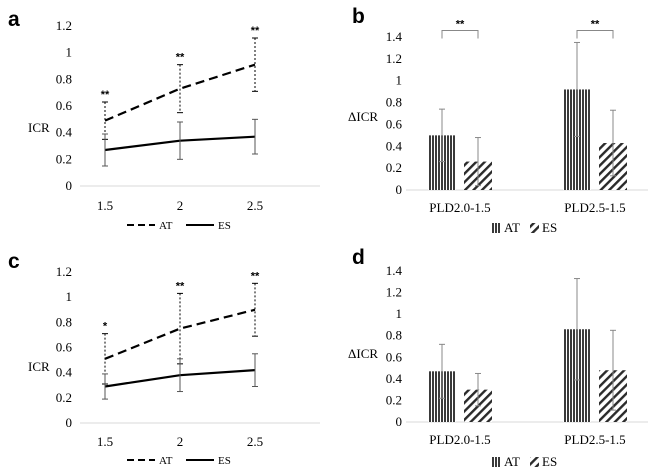  I want to click on panel-letter: b, so click(358, 16).